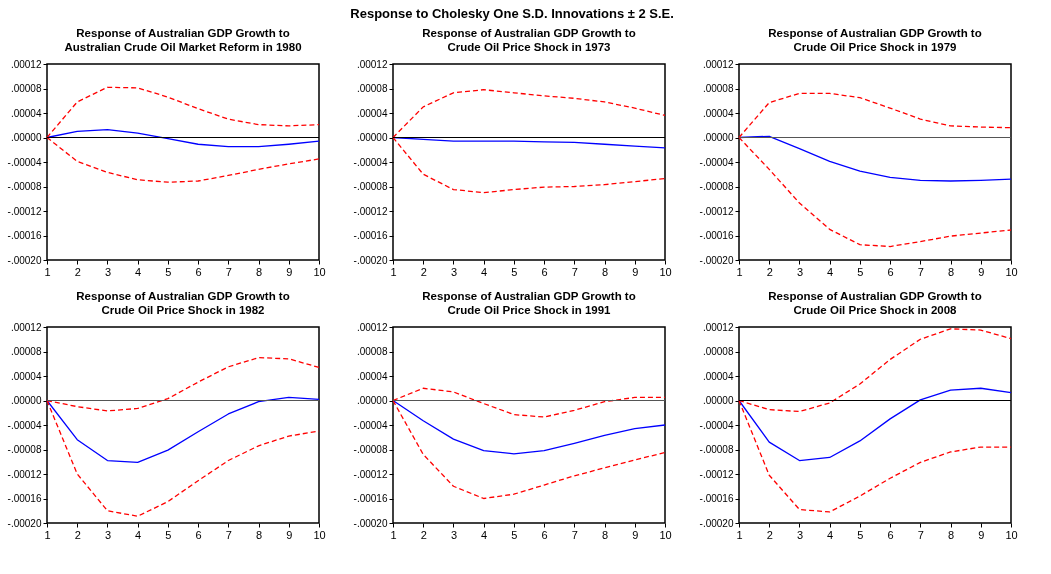 This screenshot has height=574, width=1051. Describe the element at coordinates (183, 40) in the screenshot. I see `chart-title: Response of Australian GDP Growth to Australian Crude Oil Market Reform in 1980` at that location.